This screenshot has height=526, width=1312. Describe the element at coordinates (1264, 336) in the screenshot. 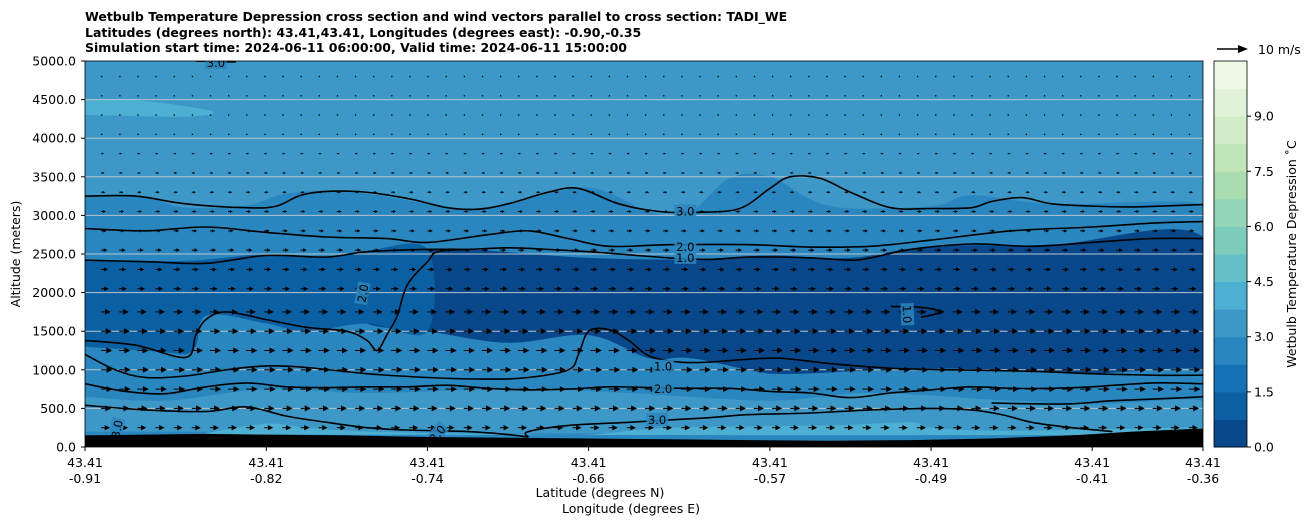

I see `colorbar-tick-label: 3.0` at that location.